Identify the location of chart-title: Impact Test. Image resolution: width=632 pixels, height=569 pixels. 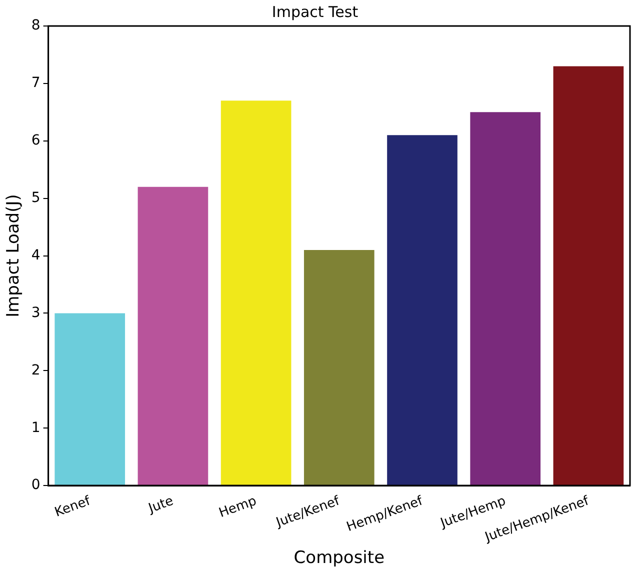
(315, 11).